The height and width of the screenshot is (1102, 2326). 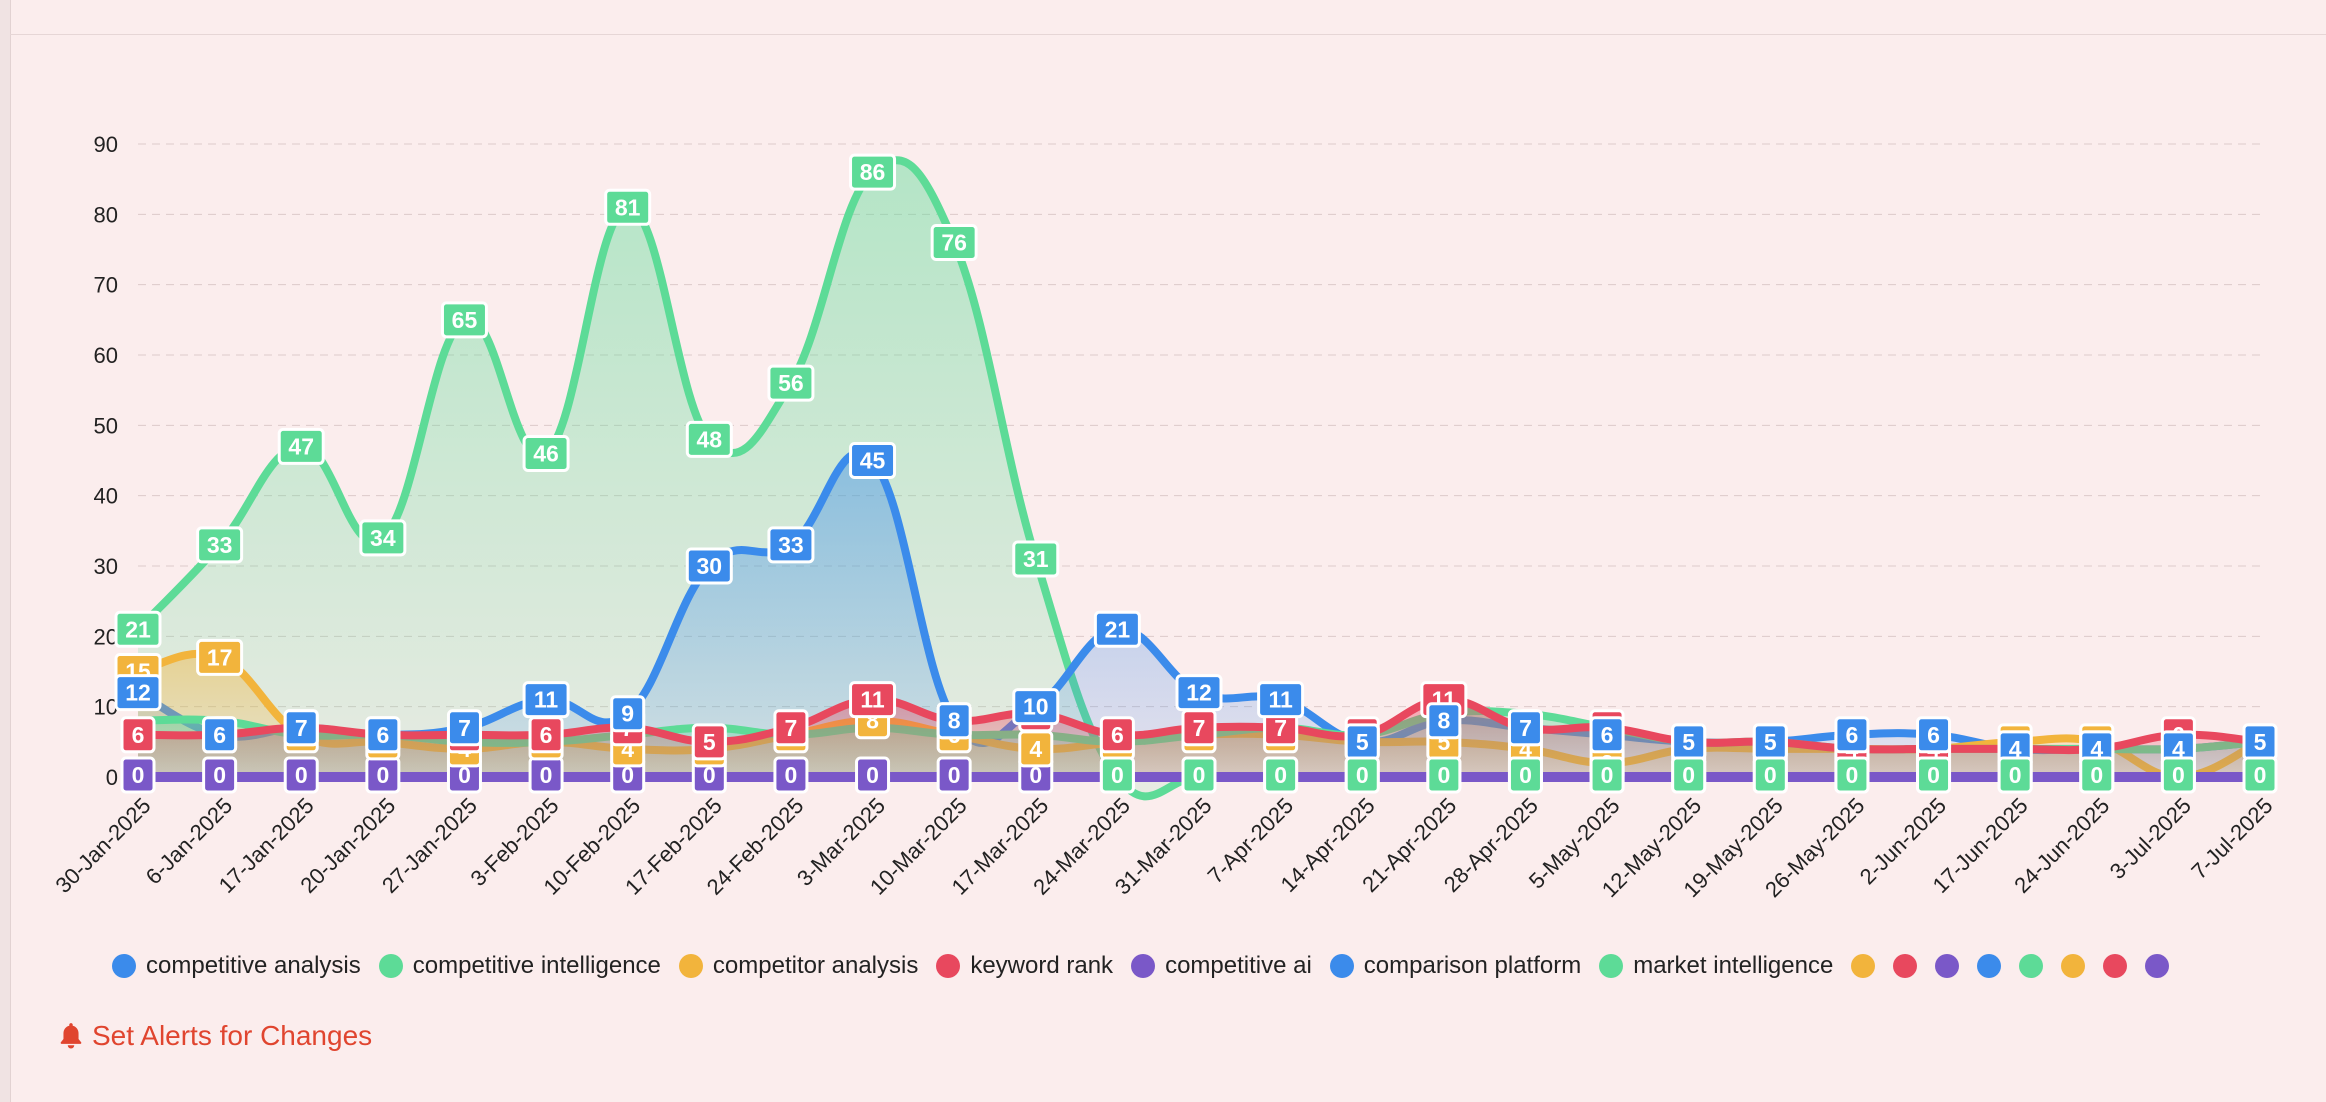 What do you see at coordinates (106, 707) in the screenshot?
I see `y-tick-label: 10` at bounding box center [106, 707].